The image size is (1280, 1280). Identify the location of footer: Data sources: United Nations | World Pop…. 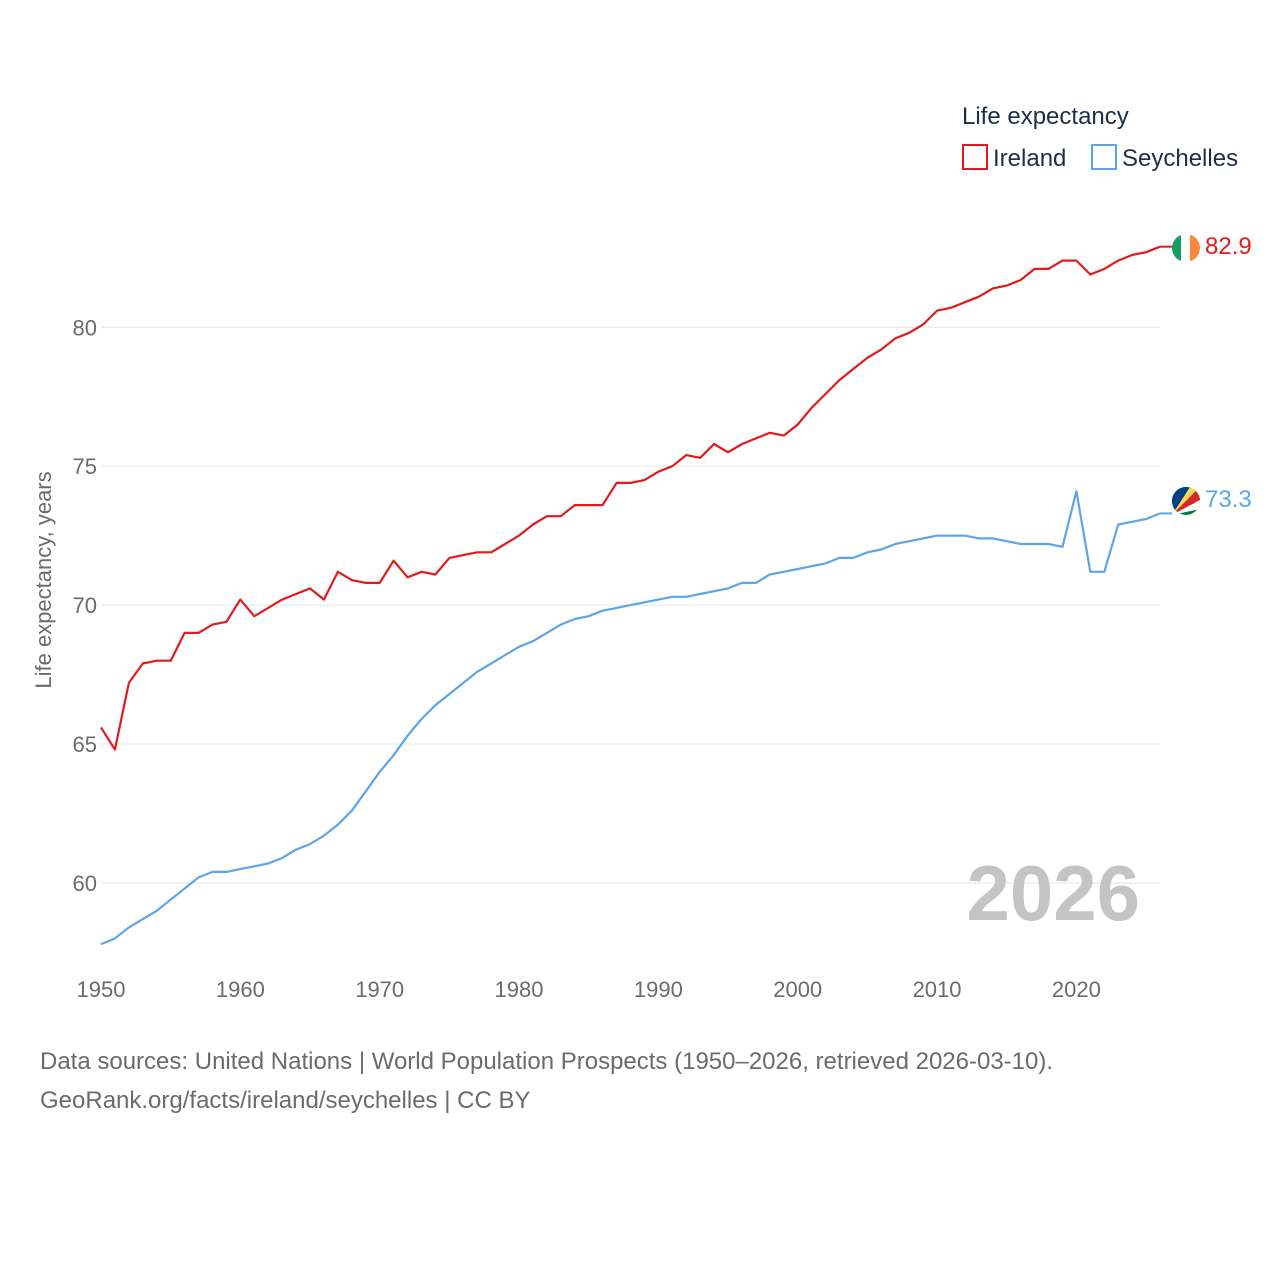
(546, 1081).